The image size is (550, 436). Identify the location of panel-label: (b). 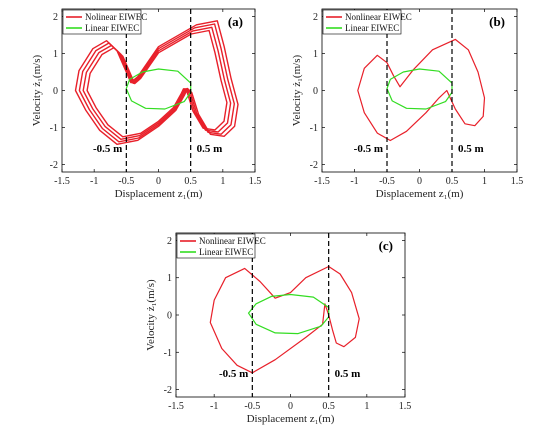
(497, 21).